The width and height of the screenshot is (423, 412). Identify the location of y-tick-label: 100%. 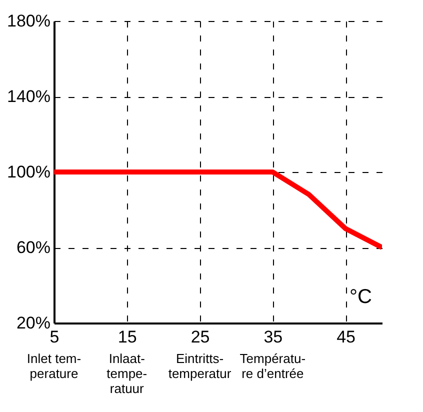
(28, 172).